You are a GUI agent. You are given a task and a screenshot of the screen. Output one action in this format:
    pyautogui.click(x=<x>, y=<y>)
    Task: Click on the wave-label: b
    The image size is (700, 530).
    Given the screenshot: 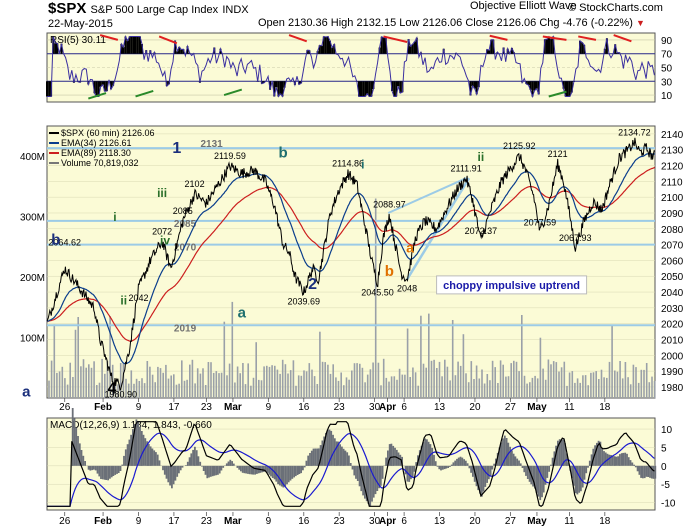 What is the action you would take?
    pyautogui.click(x=283, y=153)
    